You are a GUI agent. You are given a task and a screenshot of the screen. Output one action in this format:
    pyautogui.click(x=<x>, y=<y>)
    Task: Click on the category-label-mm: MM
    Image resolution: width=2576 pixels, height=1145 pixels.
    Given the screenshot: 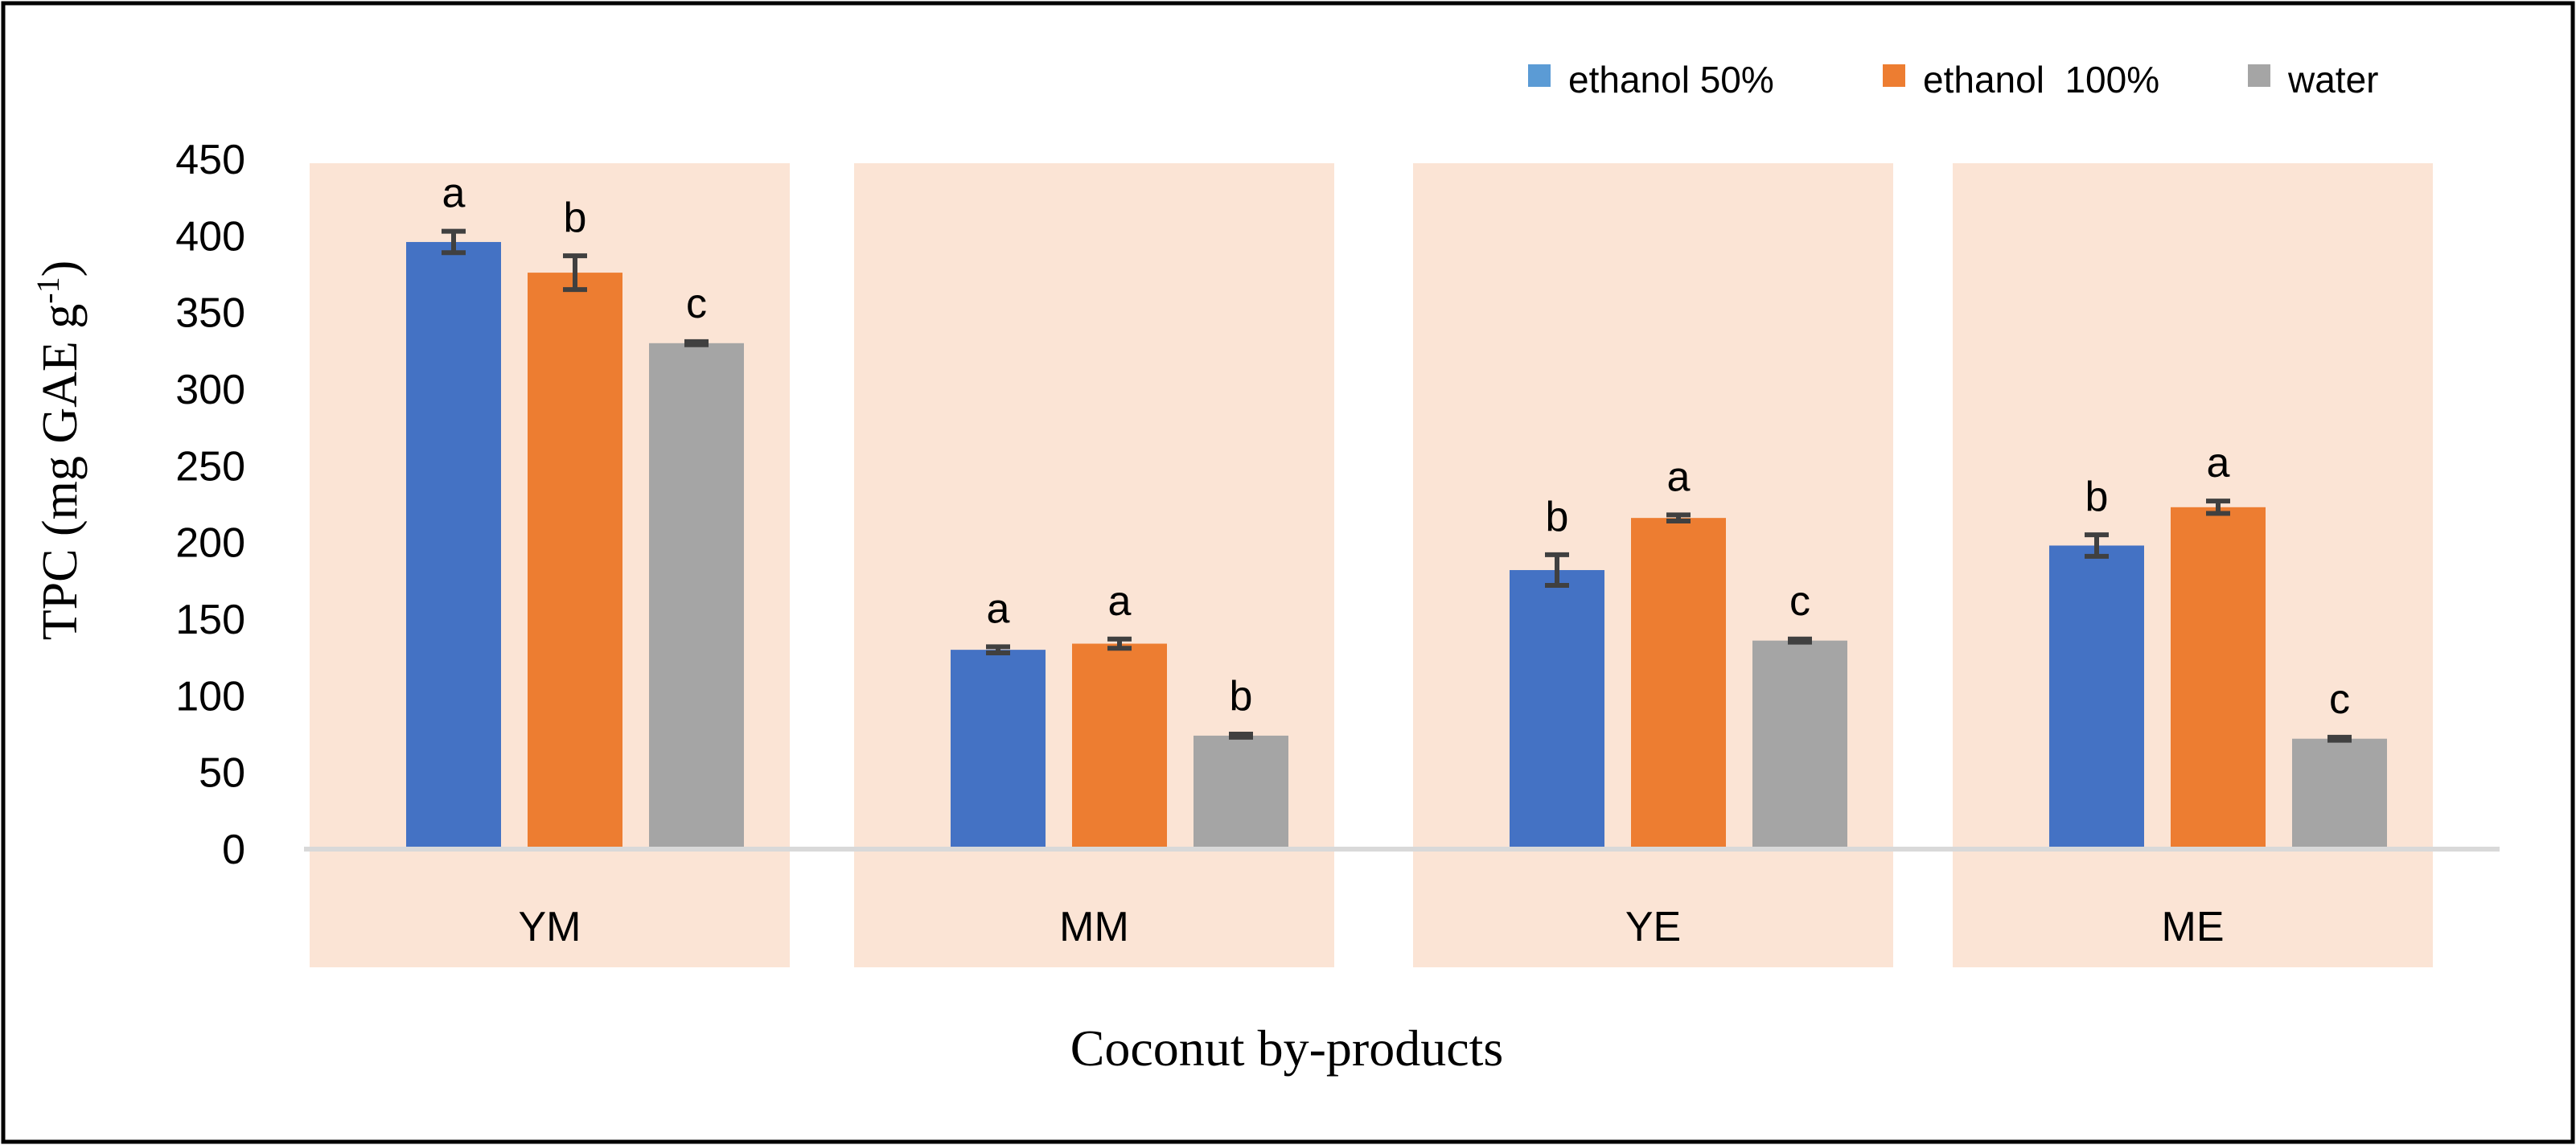 What is the action you would take?
    pyautogui.click(x=1094, y=927)
    